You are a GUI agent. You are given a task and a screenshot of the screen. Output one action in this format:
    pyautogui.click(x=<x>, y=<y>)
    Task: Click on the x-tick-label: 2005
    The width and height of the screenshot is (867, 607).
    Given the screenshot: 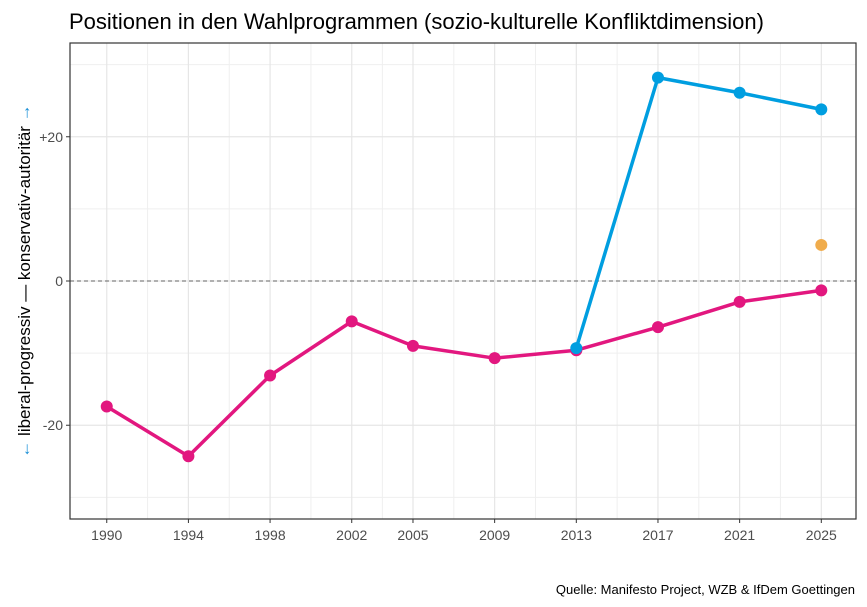 What is the action you would take?
    pyautogui.click(x=412, y=535)
    